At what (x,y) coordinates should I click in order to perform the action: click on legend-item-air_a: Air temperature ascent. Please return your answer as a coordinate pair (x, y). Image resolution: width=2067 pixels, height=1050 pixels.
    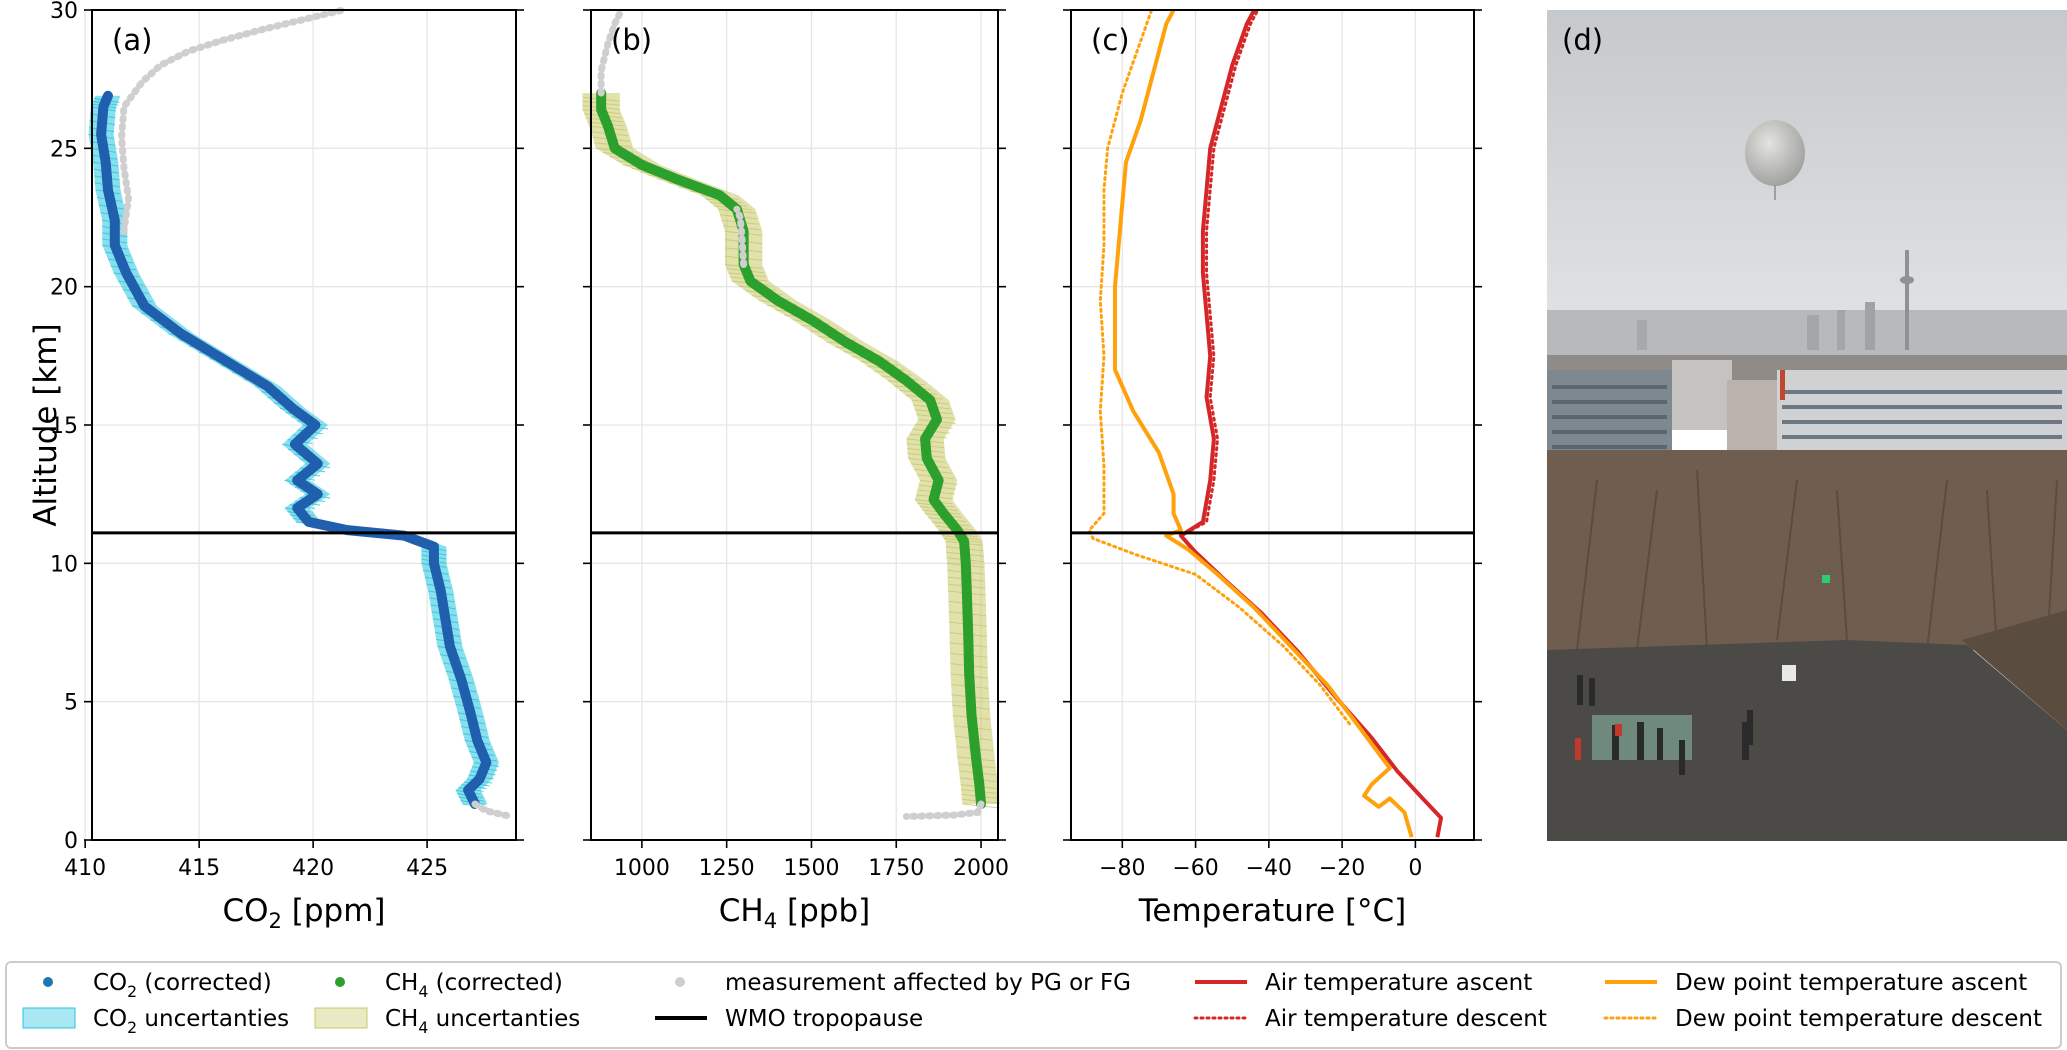
    Looking at the image, I should click on (1363, 983).